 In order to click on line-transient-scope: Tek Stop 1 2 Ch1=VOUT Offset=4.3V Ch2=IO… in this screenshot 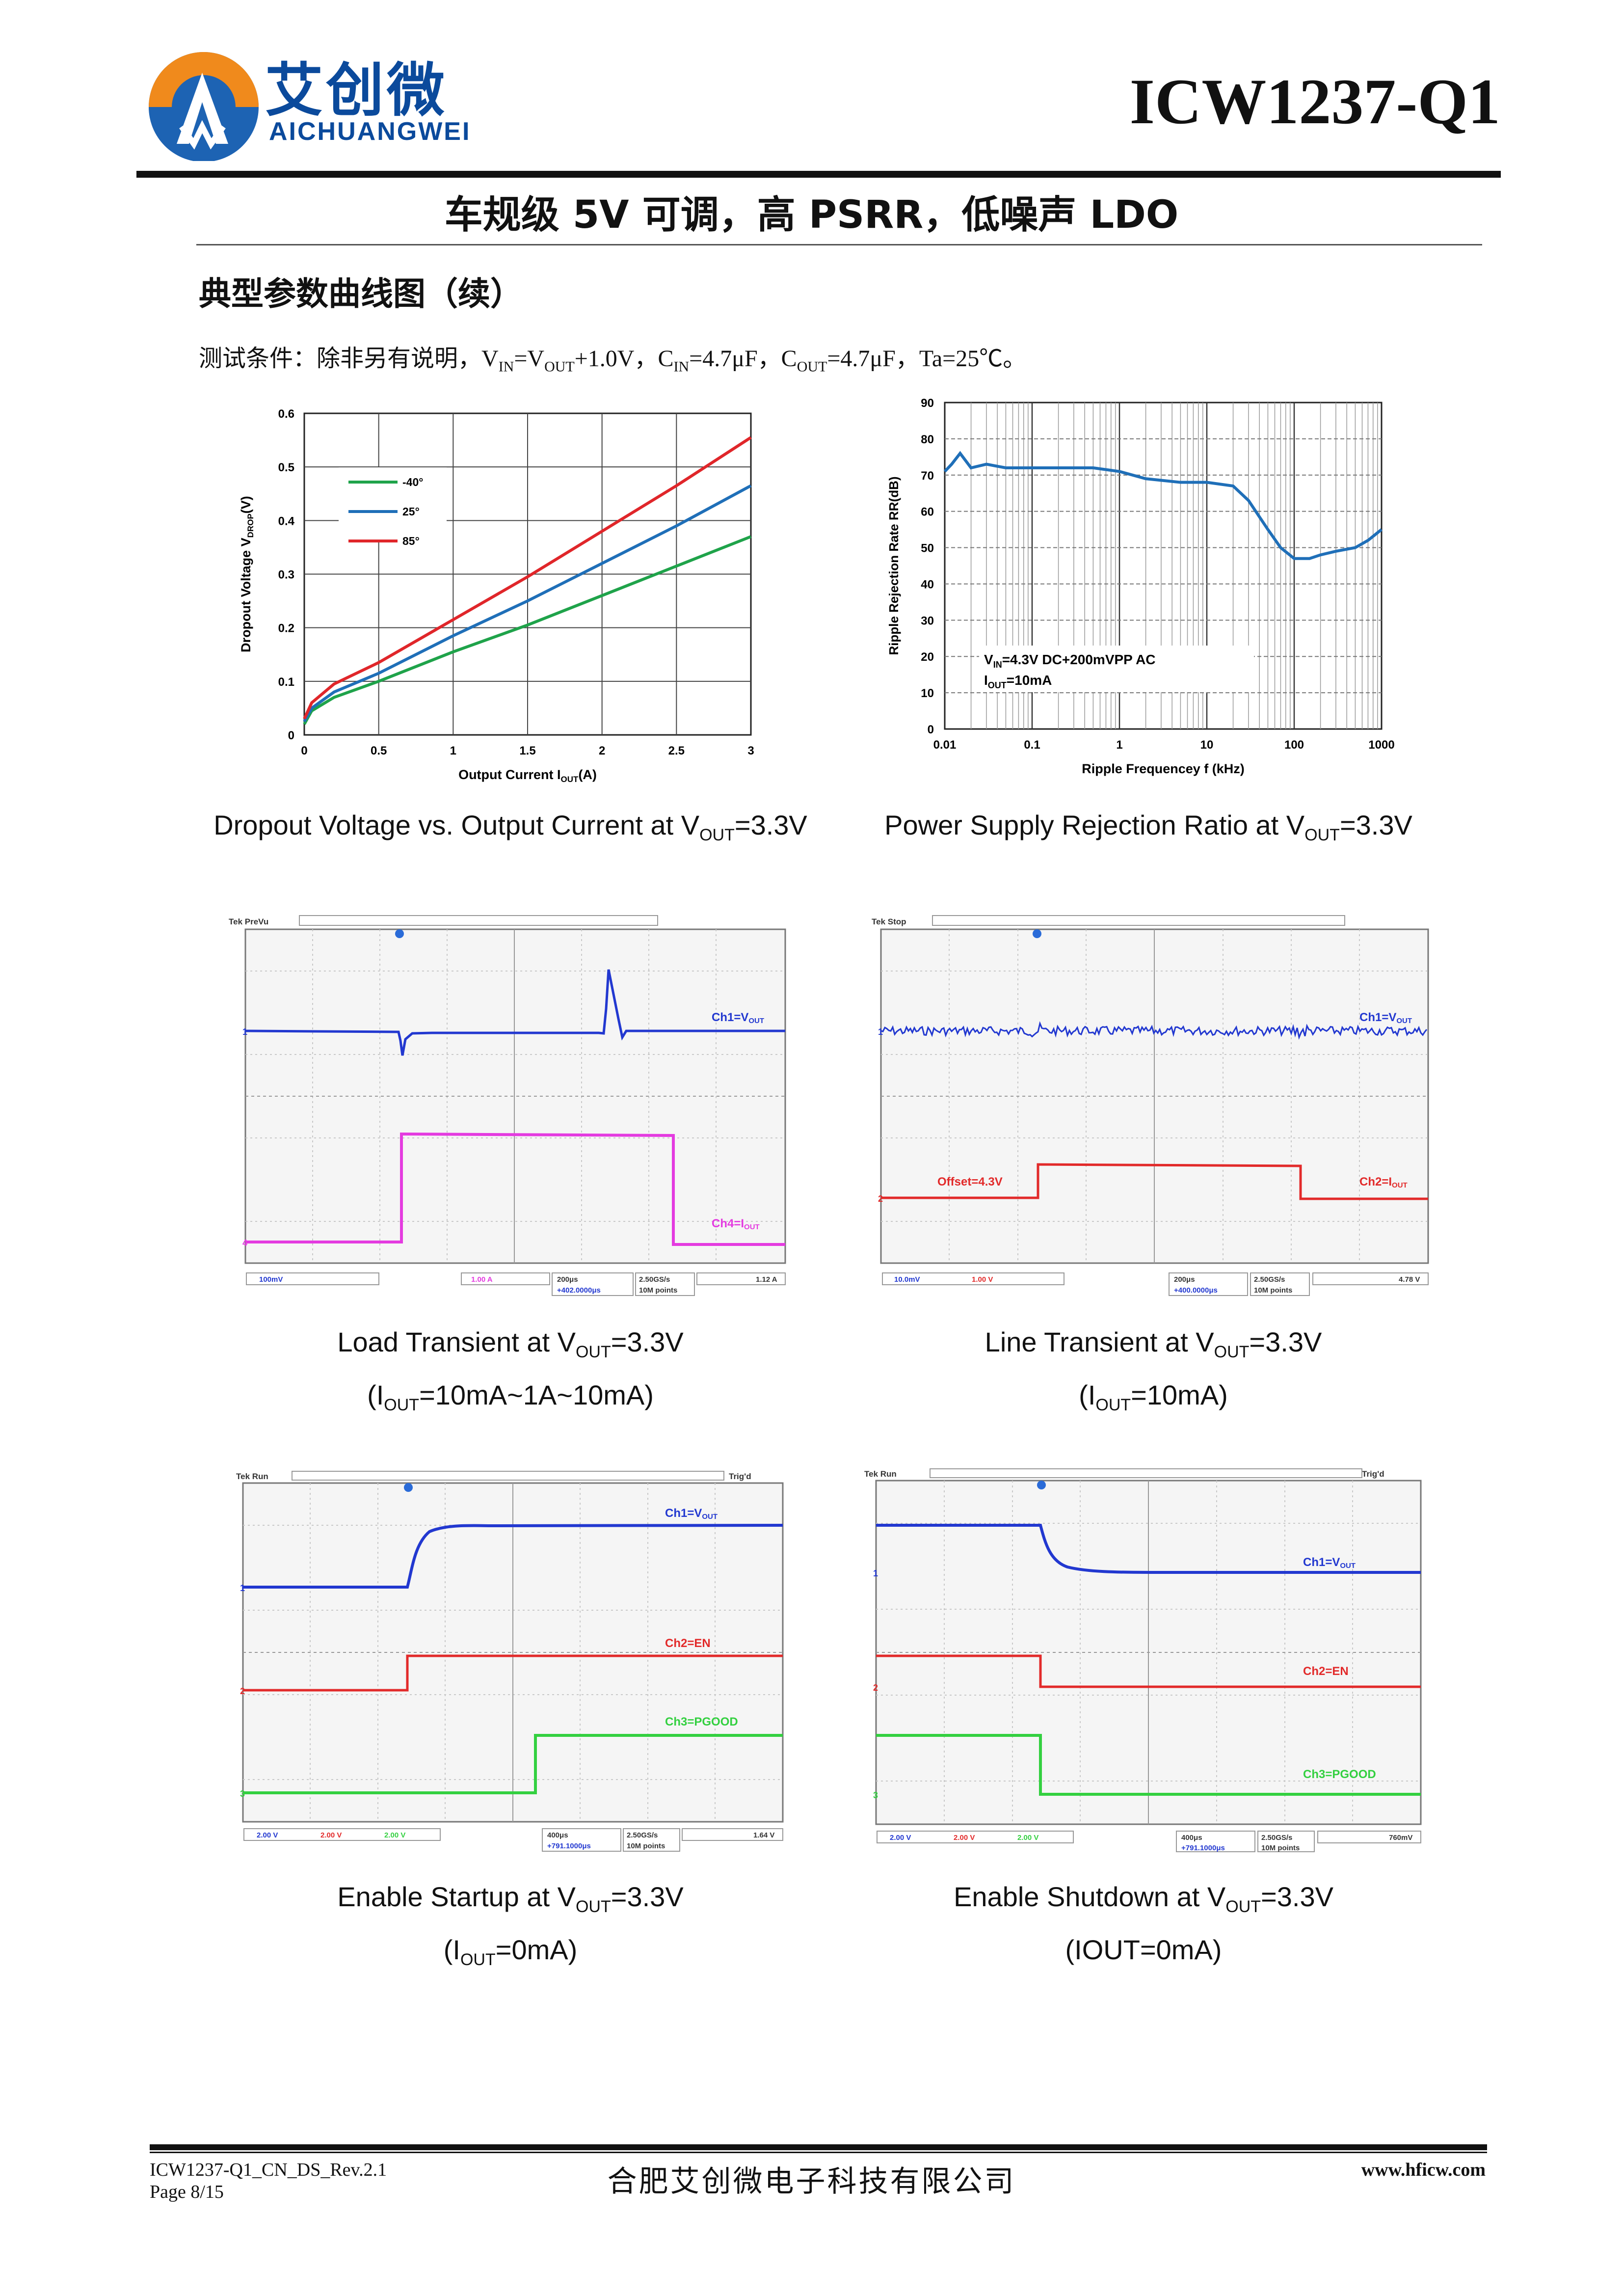, I will do `click(1153, 1107)`.